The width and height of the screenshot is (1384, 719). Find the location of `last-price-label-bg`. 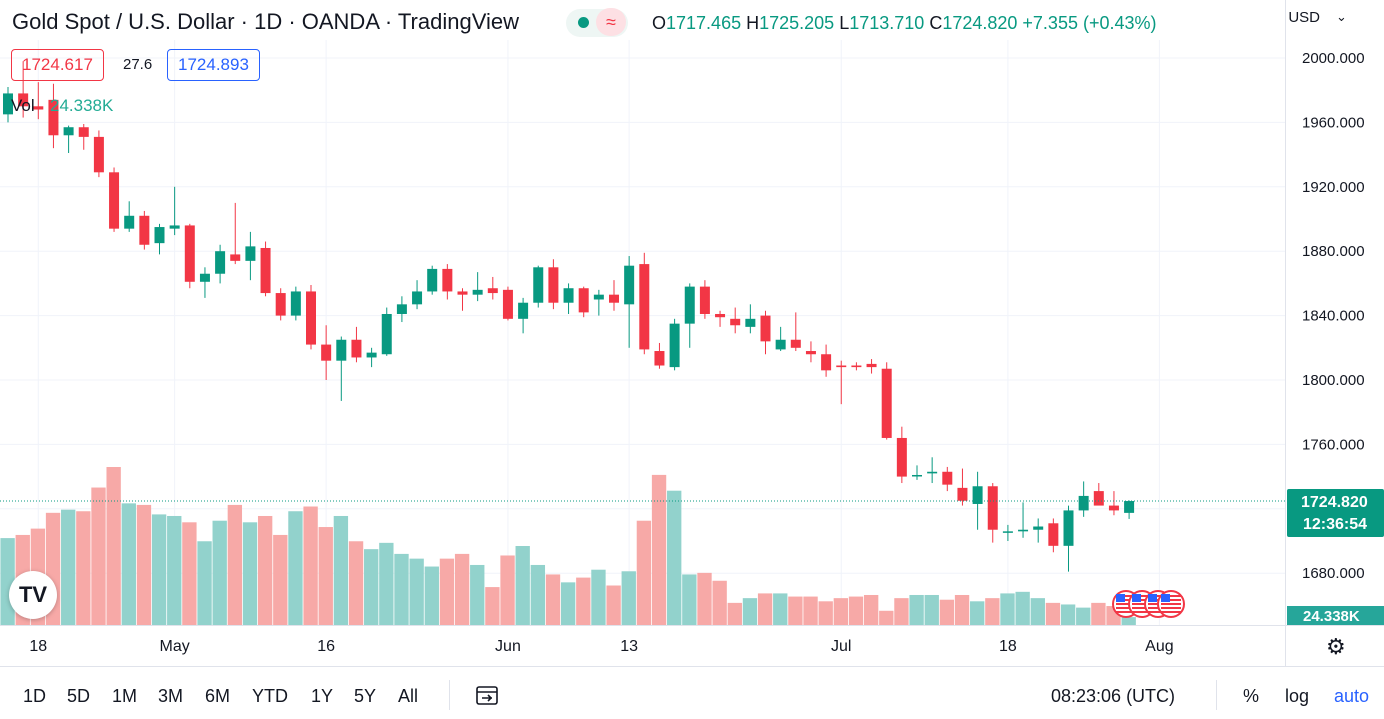

last-price-label-bg is located at coordinates (1335, 513).